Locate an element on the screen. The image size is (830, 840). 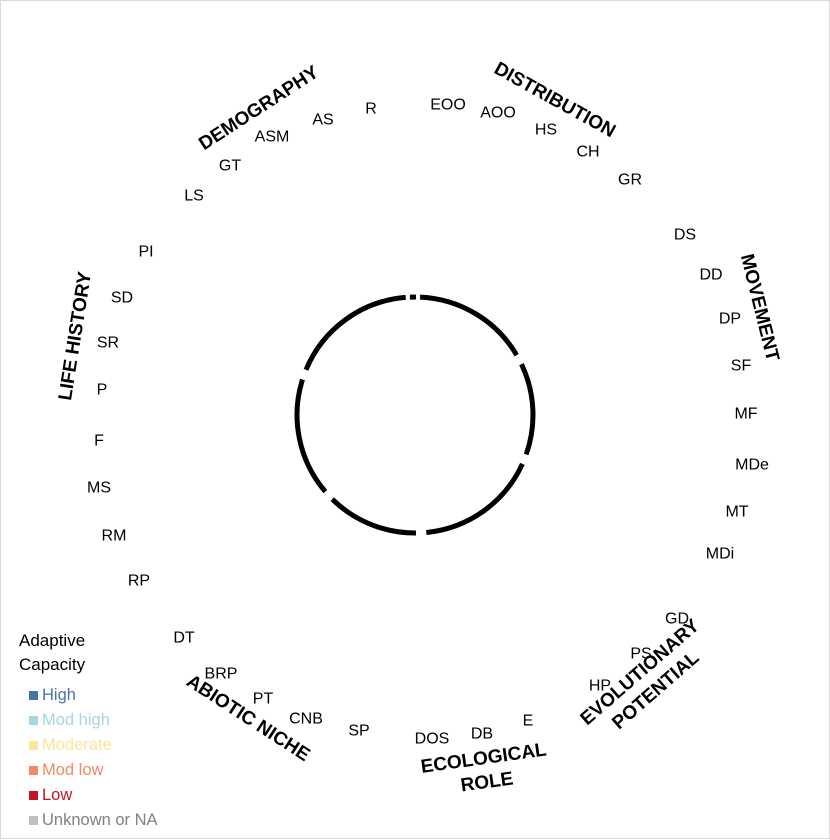
legend-item: Unknown or NA is located at coordinates (114, 820).